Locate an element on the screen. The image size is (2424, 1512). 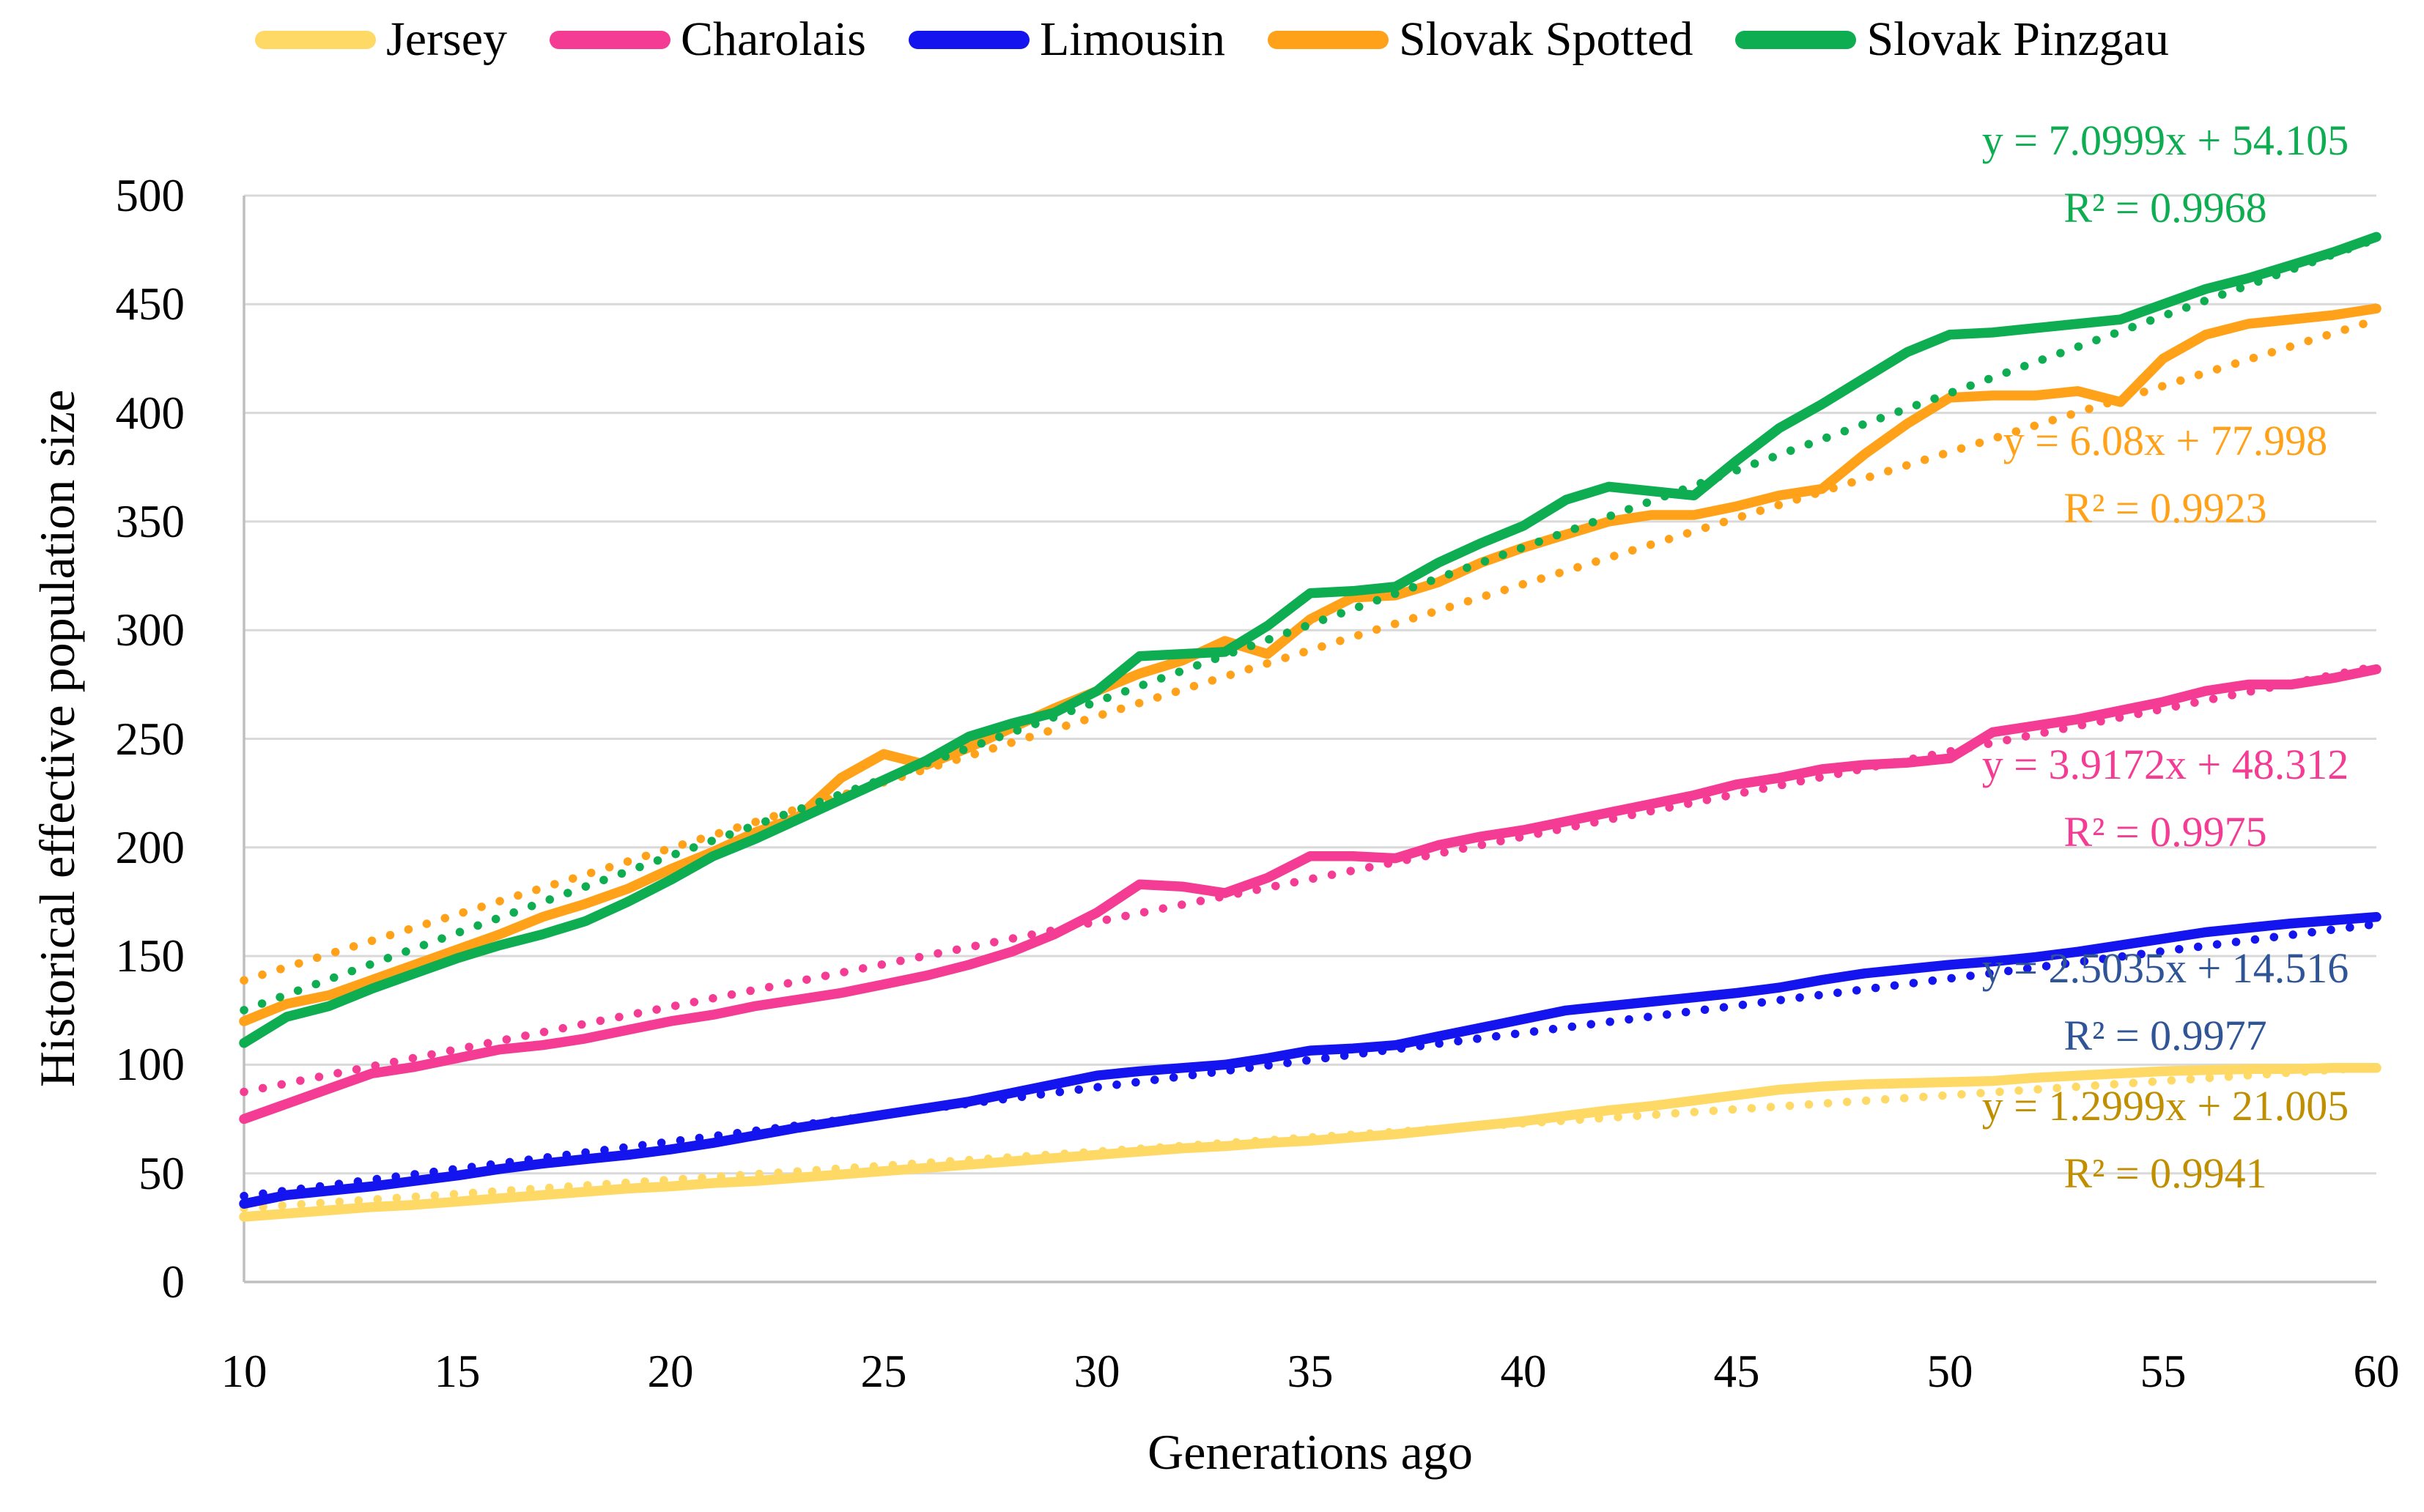
r-squared-text: R² = 0.9968 is located at coordinates (2165, 207).